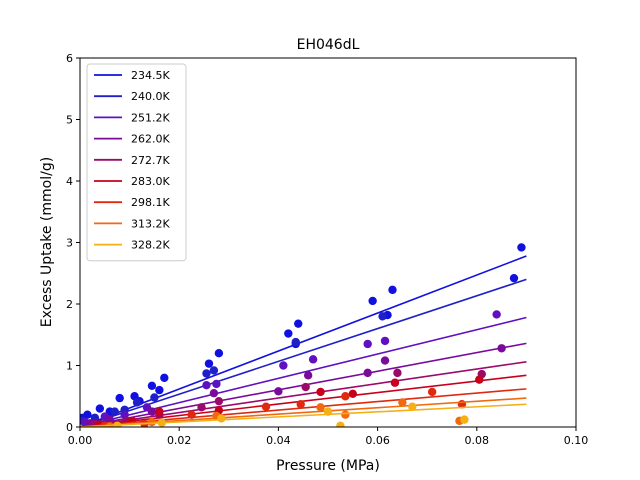 The image size is (640, 480). What do you see at coordinates (47, 242) in the screenshot?
I see `y-axis-label: Excess Uptake (mmol/g)` at bounding box center [47, 242].